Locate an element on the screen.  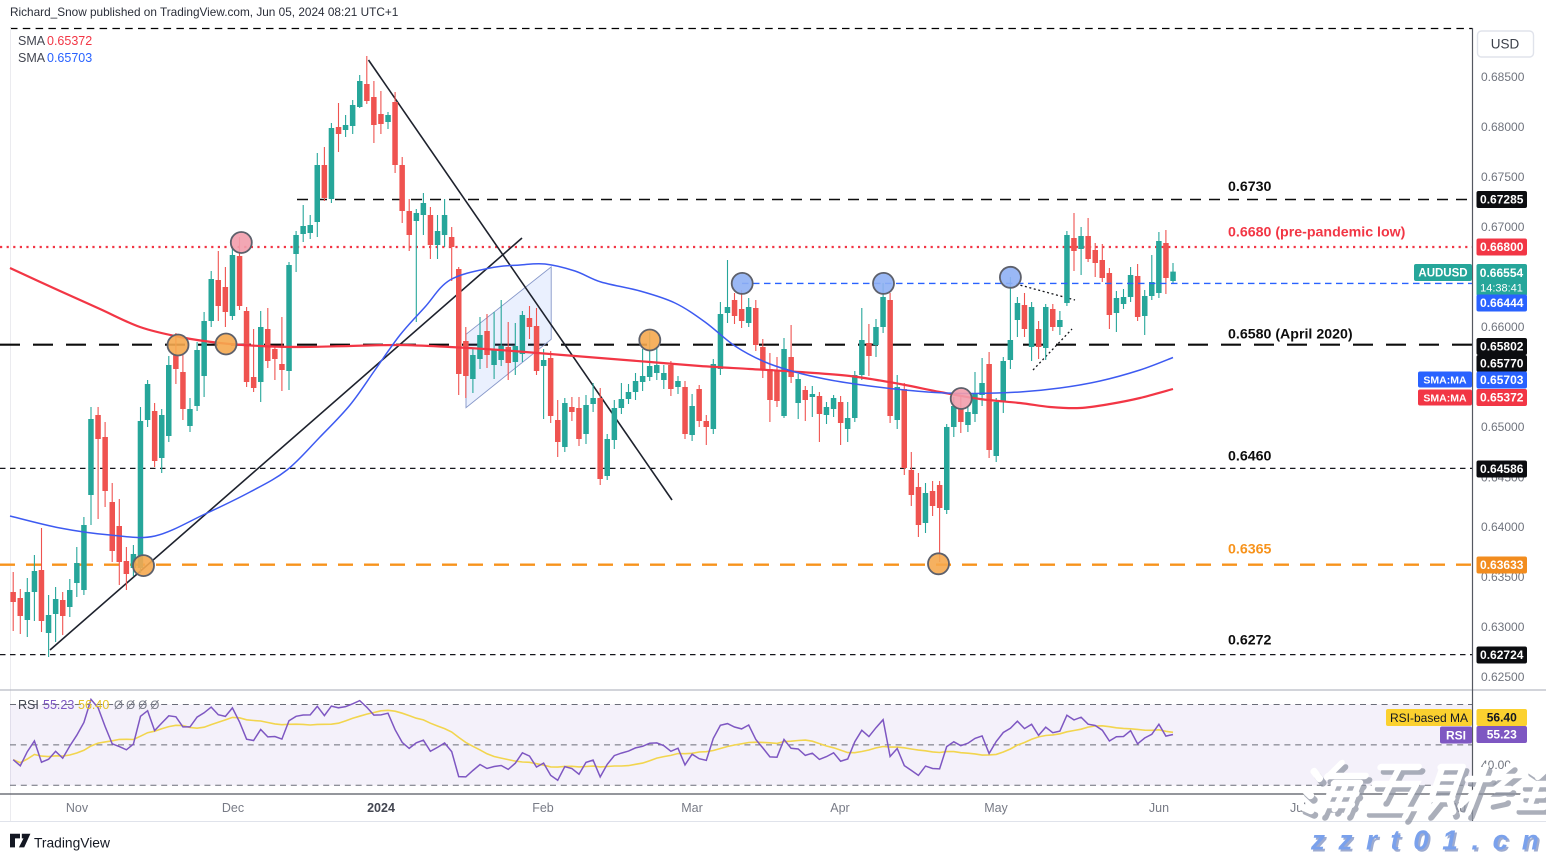
svg-text: Jun is located at coordinates (1159, 808).